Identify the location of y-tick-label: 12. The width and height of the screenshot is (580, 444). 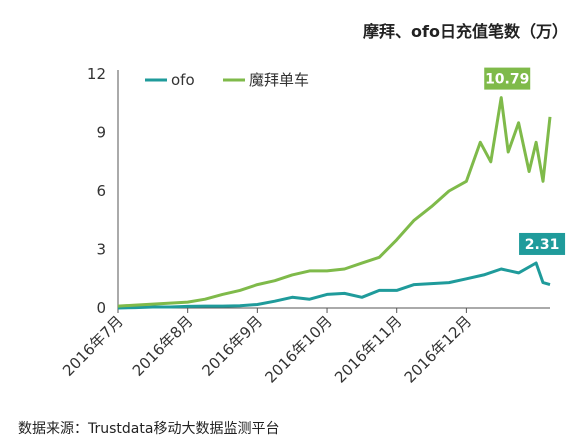
(96, 74).